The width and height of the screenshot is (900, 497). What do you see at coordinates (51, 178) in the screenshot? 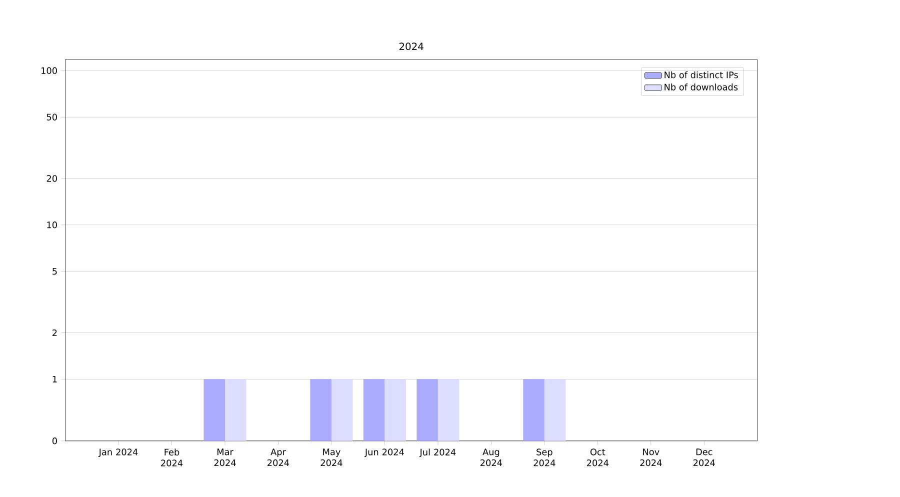
I see `y-tick-label: 20` at bounding box center [51, 178].